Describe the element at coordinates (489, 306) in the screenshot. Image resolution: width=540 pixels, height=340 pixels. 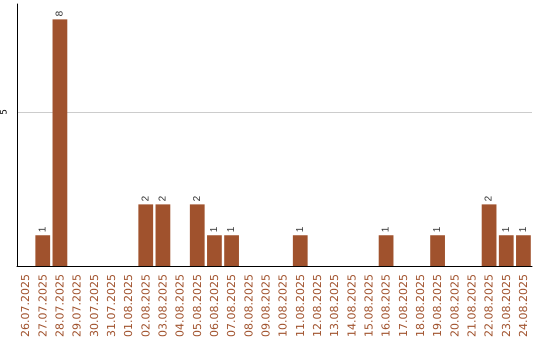
I see `x-tick-label: 22.08.2025` at that location.